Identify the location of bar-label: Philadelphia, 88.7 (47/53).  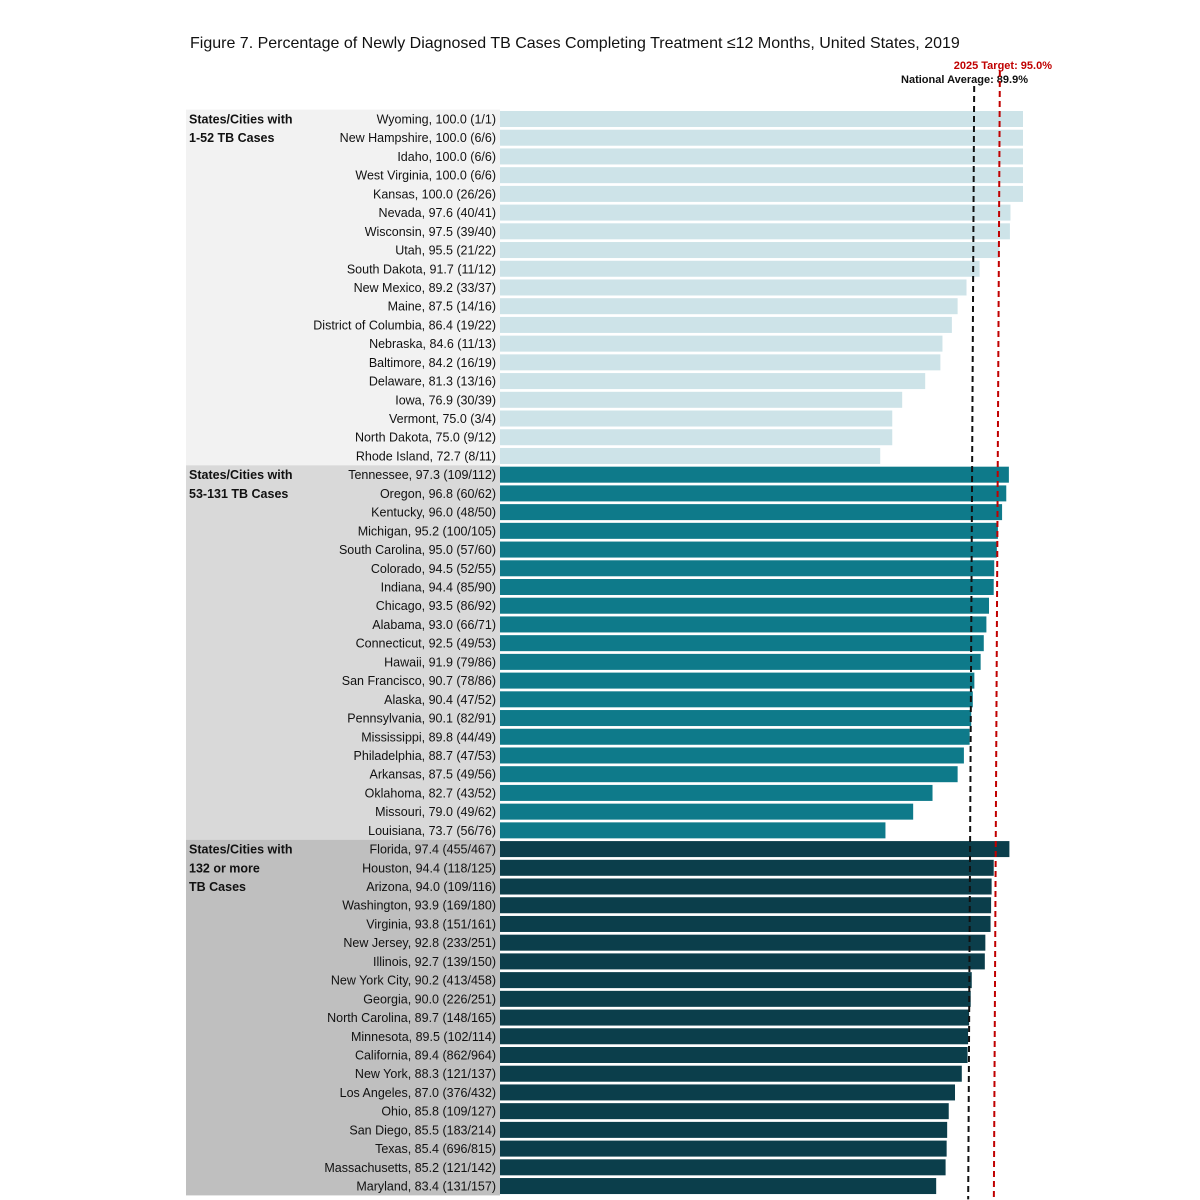
(425, 756).